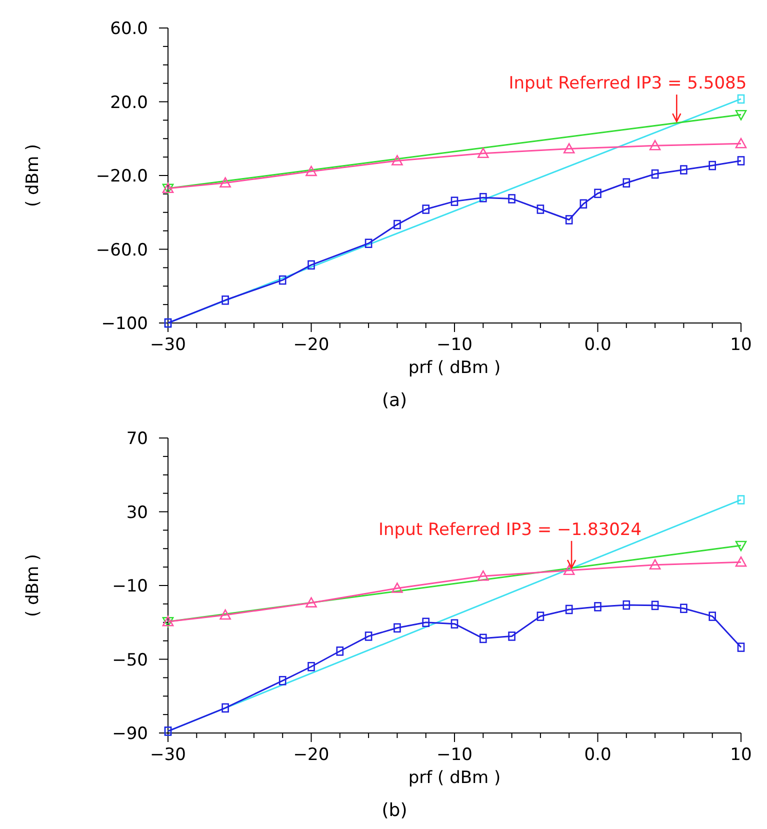  I want to click on y-tick-label: 30, so click(137, 512).